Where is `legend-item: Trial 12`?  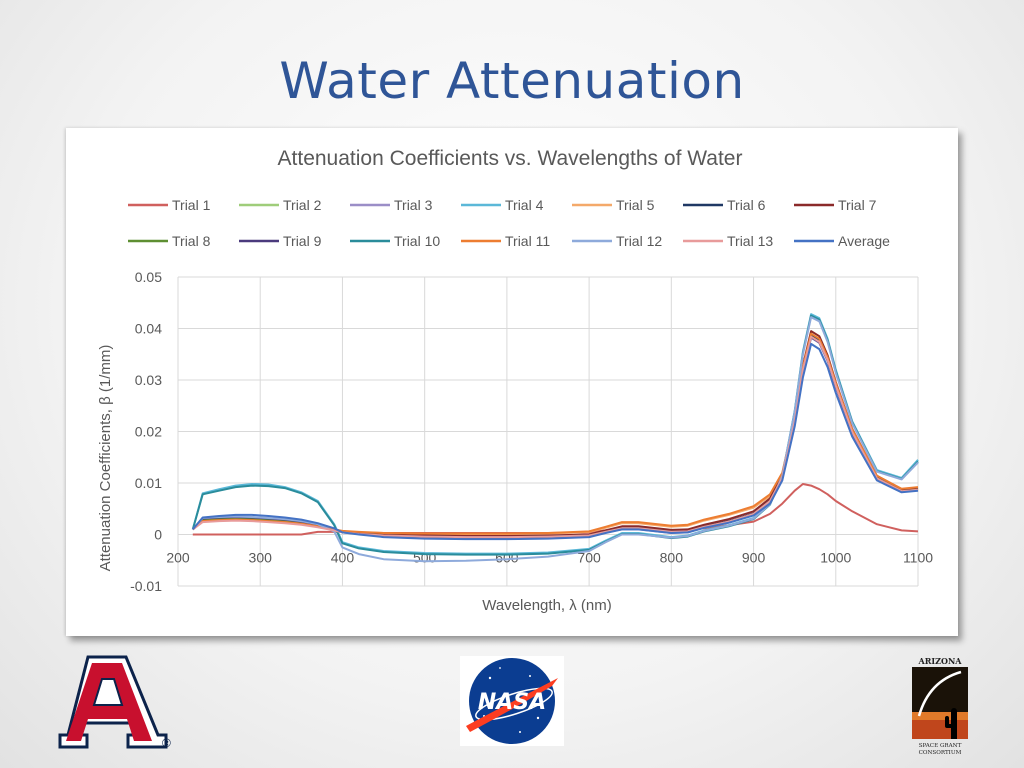 legend-item: Trial 12 is located at coordinates (617, 241).